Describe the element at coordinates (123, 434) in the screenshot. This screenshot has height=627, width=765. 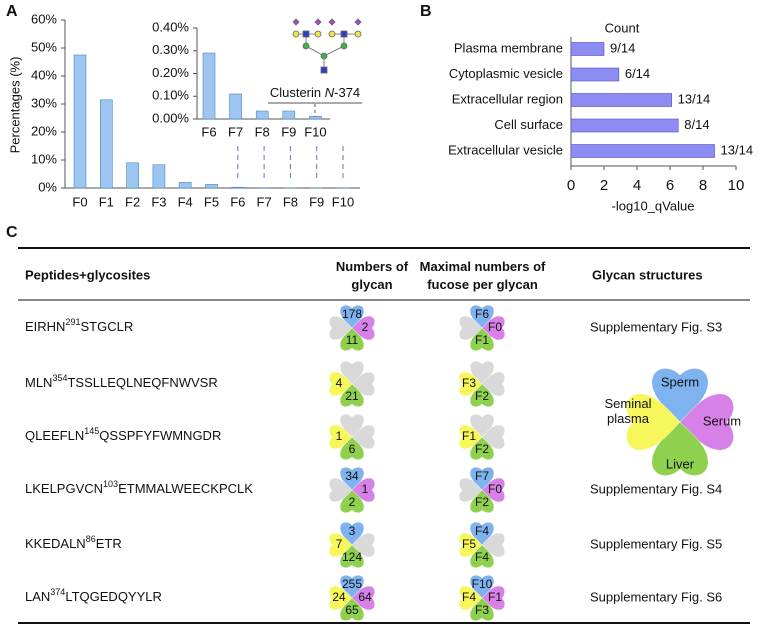
I see `peptide: QLEEFLN145QSSPFYFWMNGDR` at that location.